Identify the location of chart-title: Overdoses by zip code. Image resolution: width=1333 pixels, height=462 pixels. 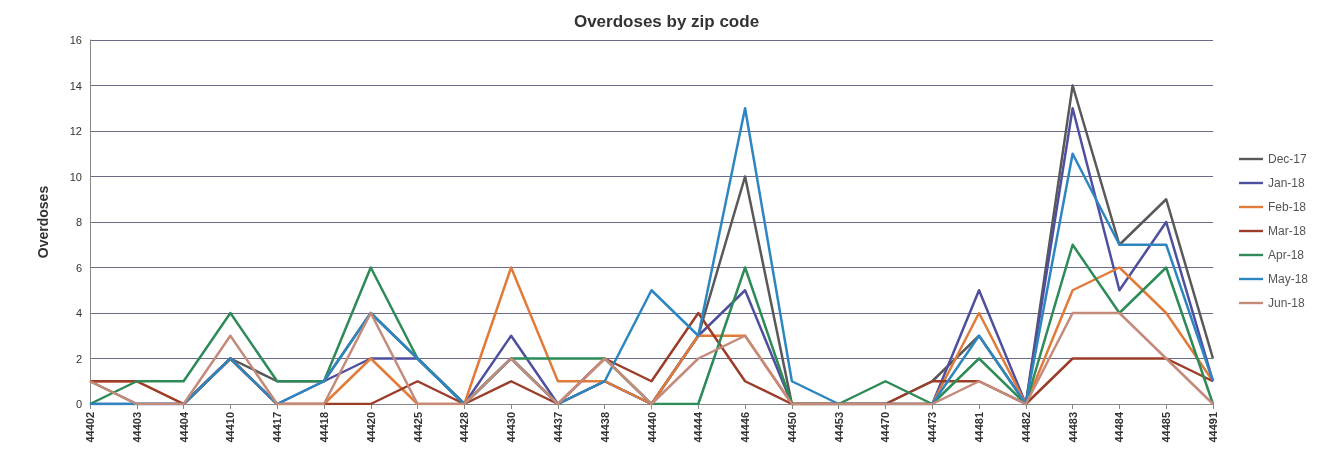
(666, 21).